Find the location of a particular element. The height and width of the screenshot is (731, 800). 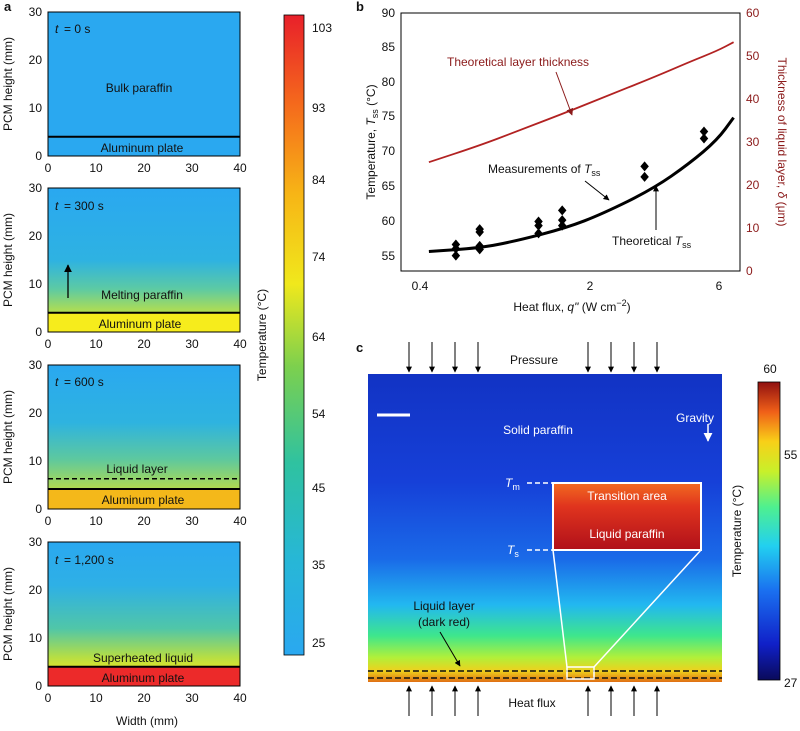

panel-b-ylabel-left: Temperature, Tss (°C) is located at coordinates (372, 141).